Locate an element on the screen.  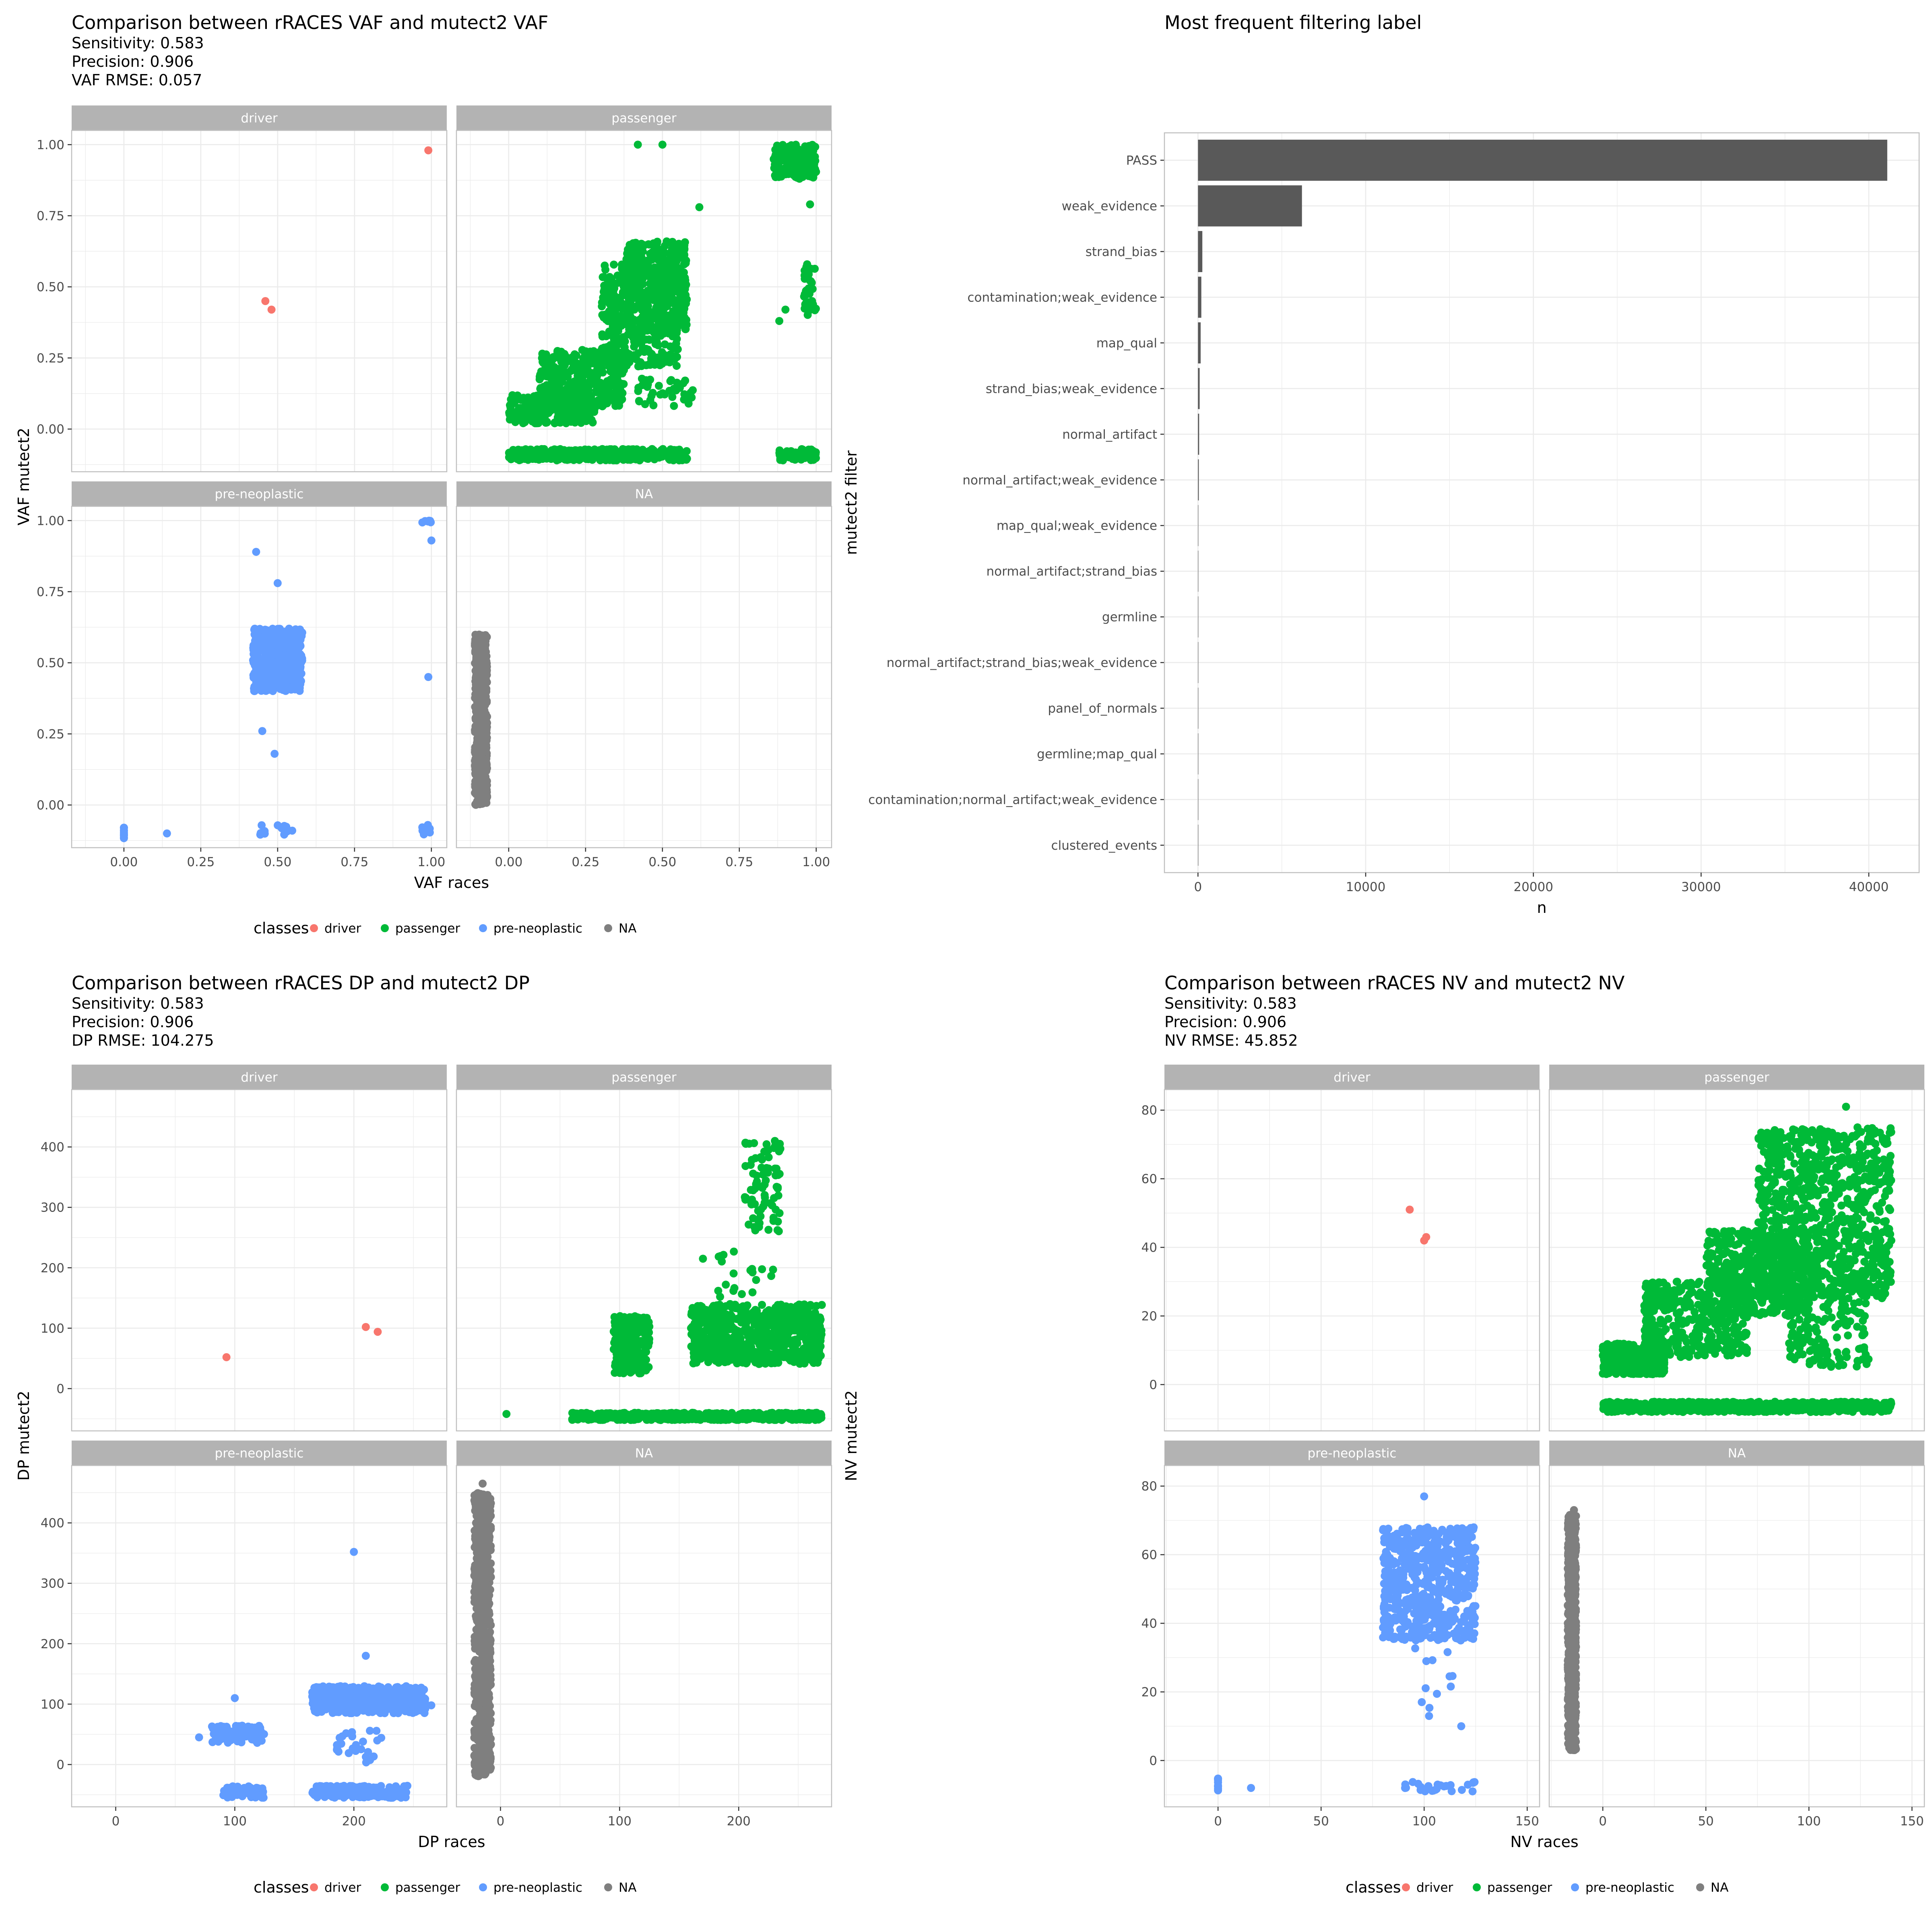
bar-map_qual is located at coordinates (1199, 342).